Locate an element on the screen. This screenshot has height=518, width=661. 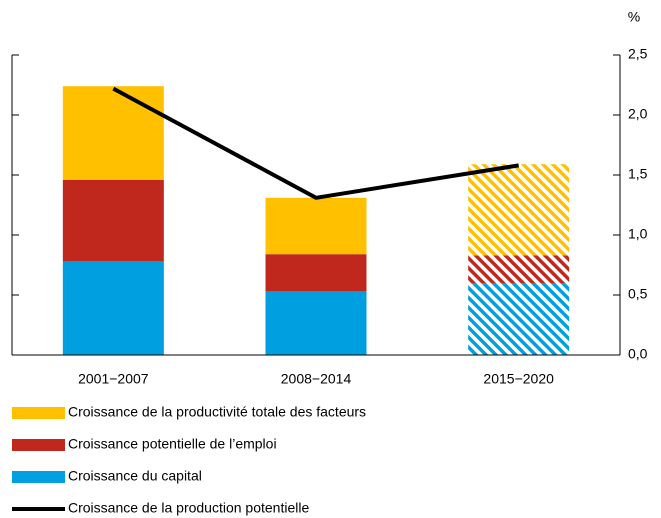
x-tick-label: 2015−2020 is located at coordinates (518, 379).